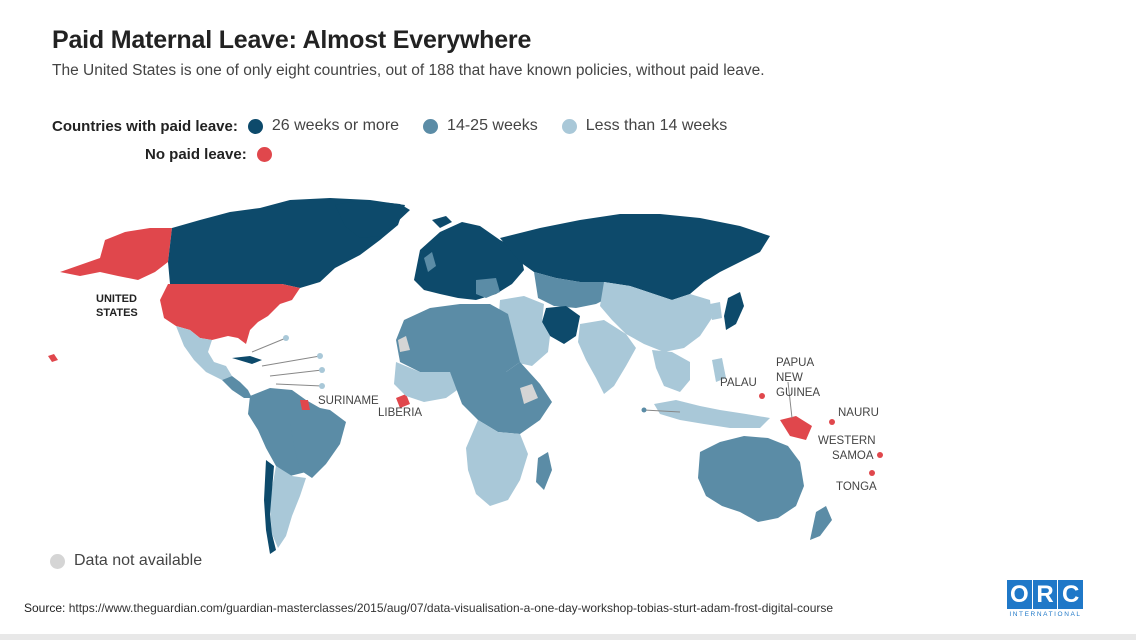 Image resolution: width=1136 pixels, height=640 pixels. I want to click on callout-dots, so click(465, 374).